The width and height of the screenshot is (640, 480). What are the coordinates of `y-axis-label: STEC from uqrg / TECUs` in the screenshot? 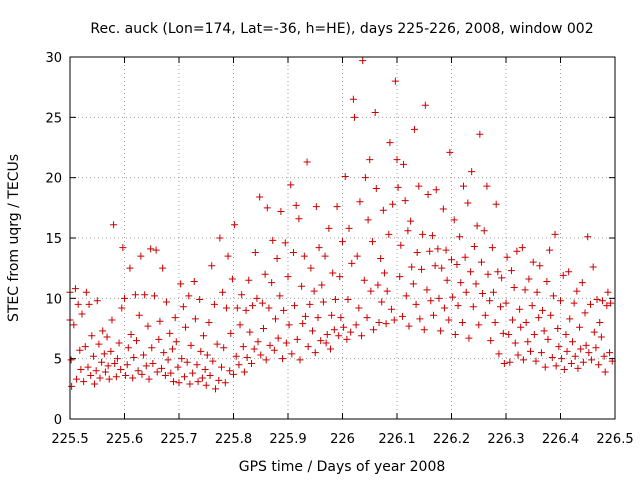 It's located at (14, 238).